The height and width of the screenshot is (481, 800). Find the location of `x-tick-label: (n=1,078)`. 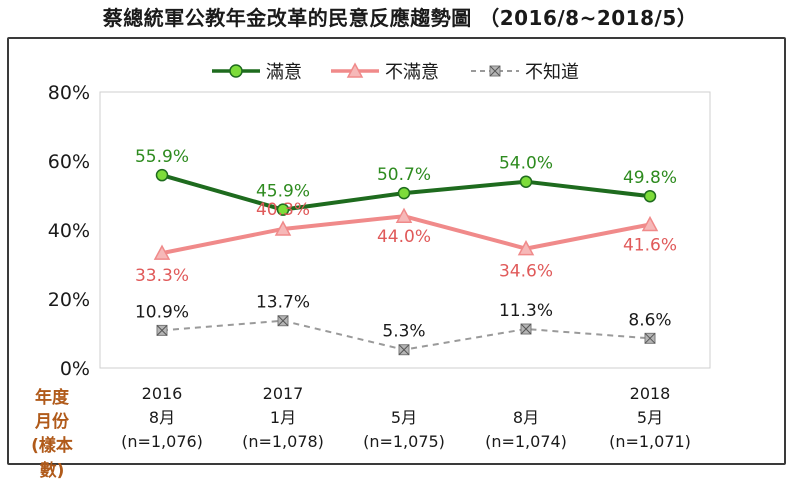

x-tick-label: (n=1,078) is located at coordinates (283, 441).